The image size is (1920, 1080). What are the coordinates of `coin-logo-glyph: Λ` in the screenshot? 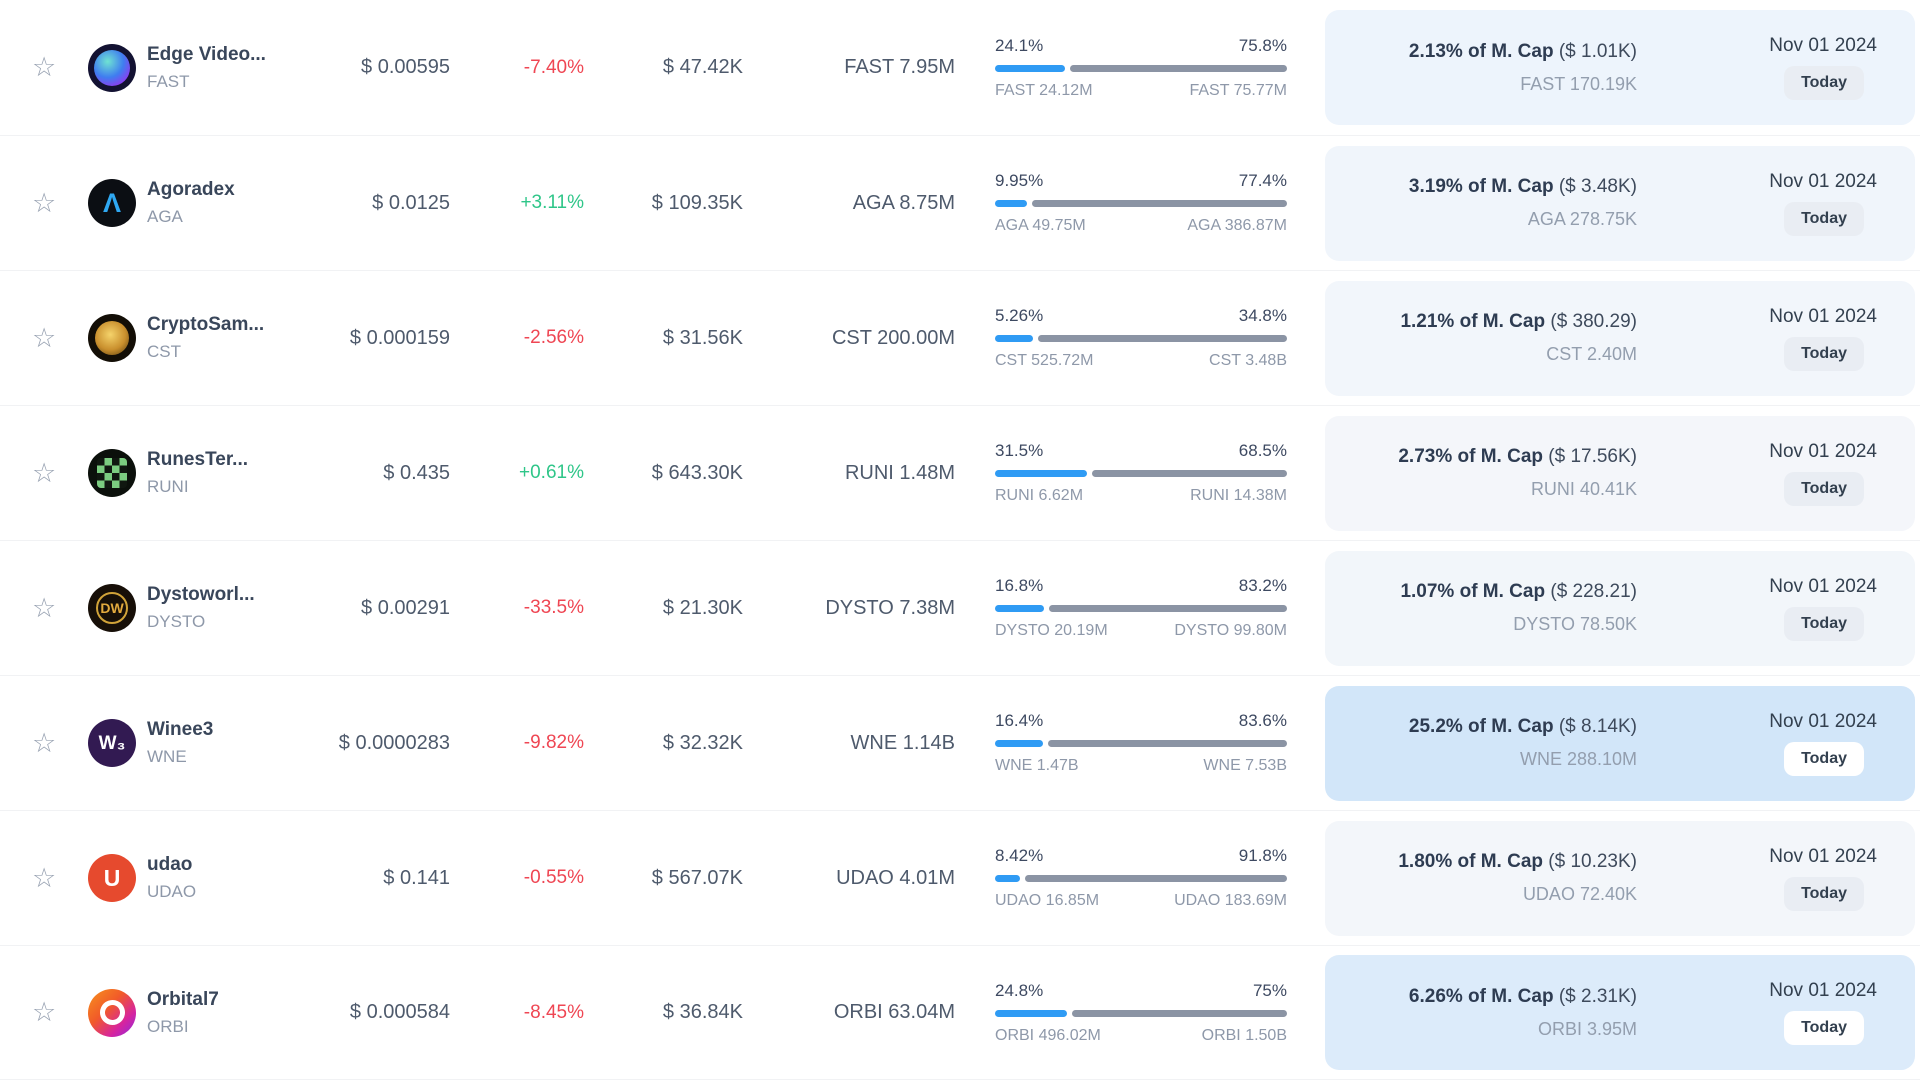 It's located at (111, 202).